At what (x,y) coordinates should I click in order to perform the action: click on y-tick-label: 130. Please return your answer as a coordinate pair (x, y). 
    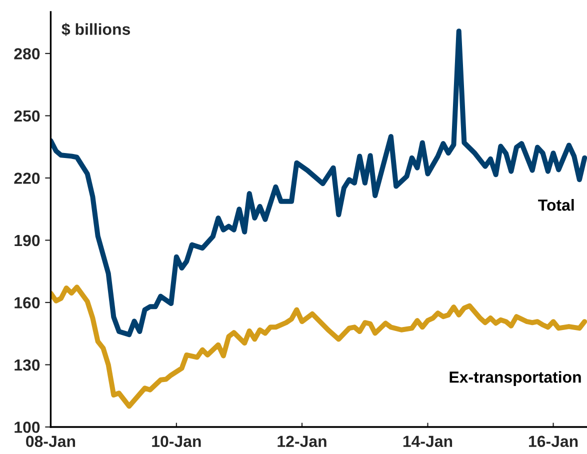
    Looking at the image, I should click on (27, 365).